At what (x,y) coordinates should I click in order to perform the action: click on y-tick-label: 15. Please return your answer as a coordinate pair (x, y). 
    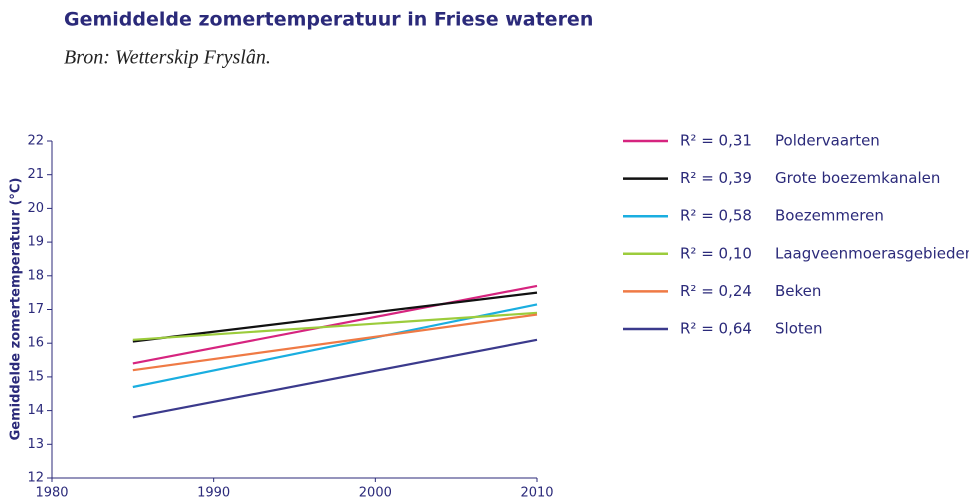
    Looking at the image, I should click on (35, 376).